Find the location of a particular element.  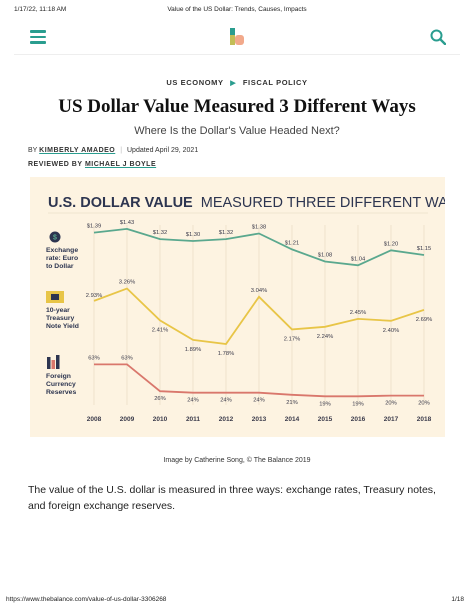

dollar-sign-glyph: $ is located at coordinates (55, 238).